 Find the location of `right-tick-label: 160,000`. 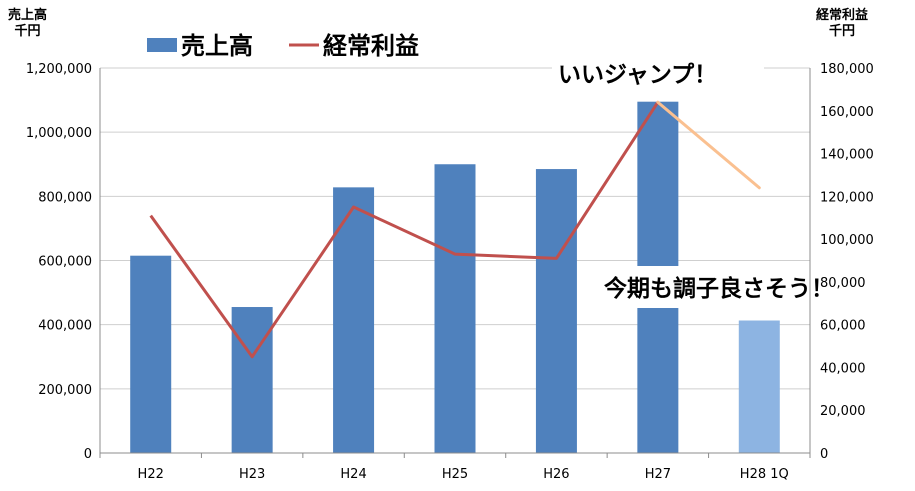

right-tick-label: 160,000 is located at coordinates (847, 112).